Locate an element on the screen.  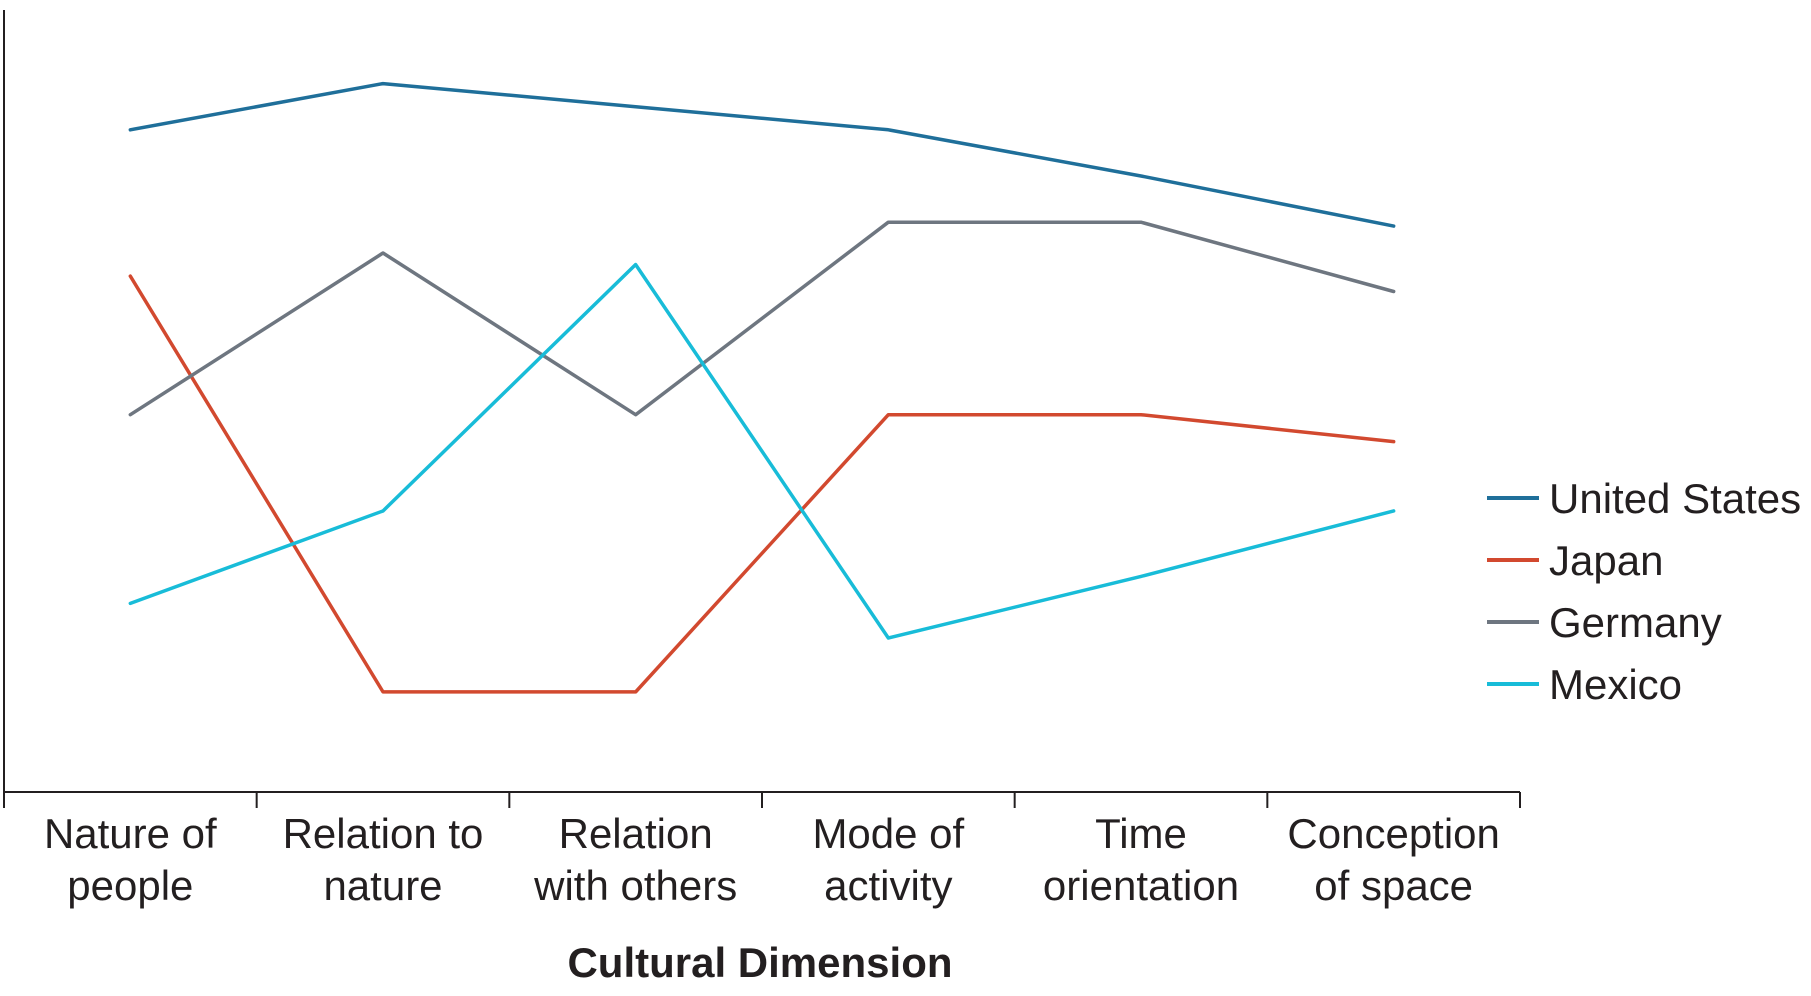
x-tick-label-line: Conception is located at coordinates (1393, 833).